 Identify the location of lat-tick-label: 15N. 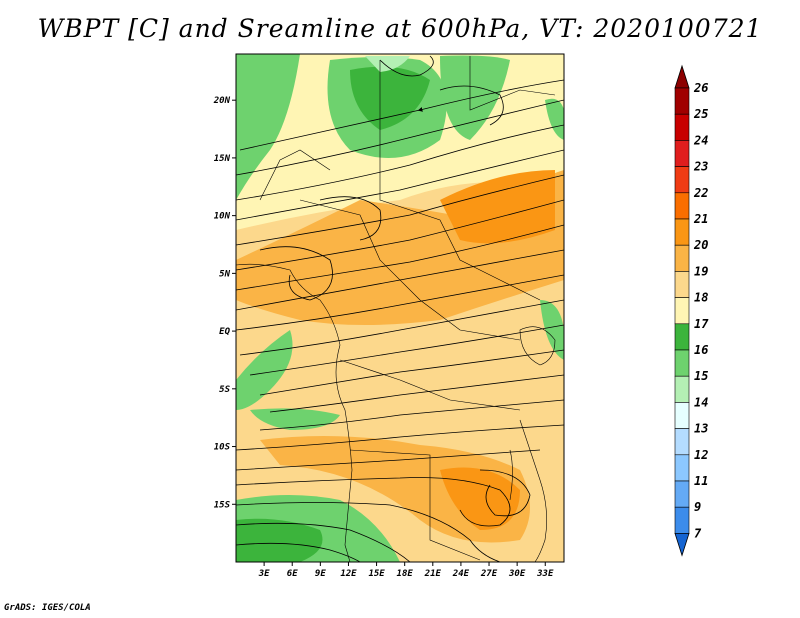
(222, 159).